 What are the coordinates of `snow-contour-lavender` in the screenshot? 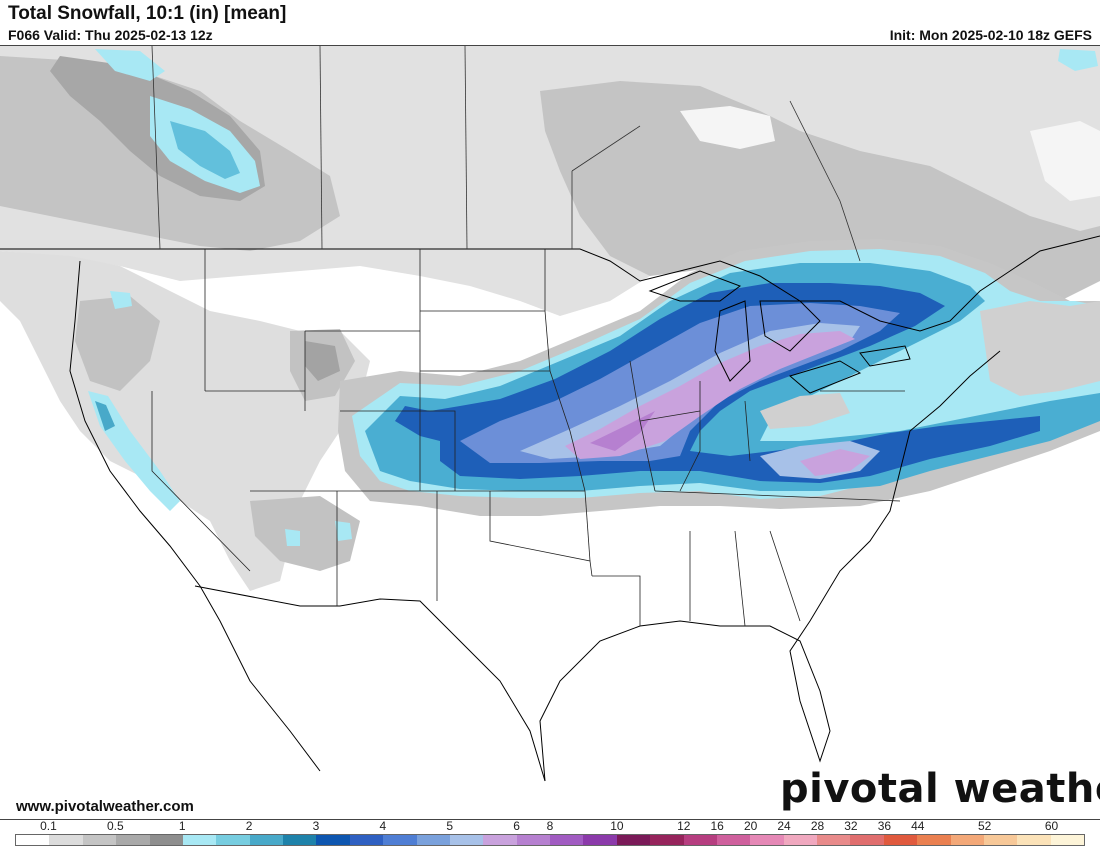 It's located at (835, 462).